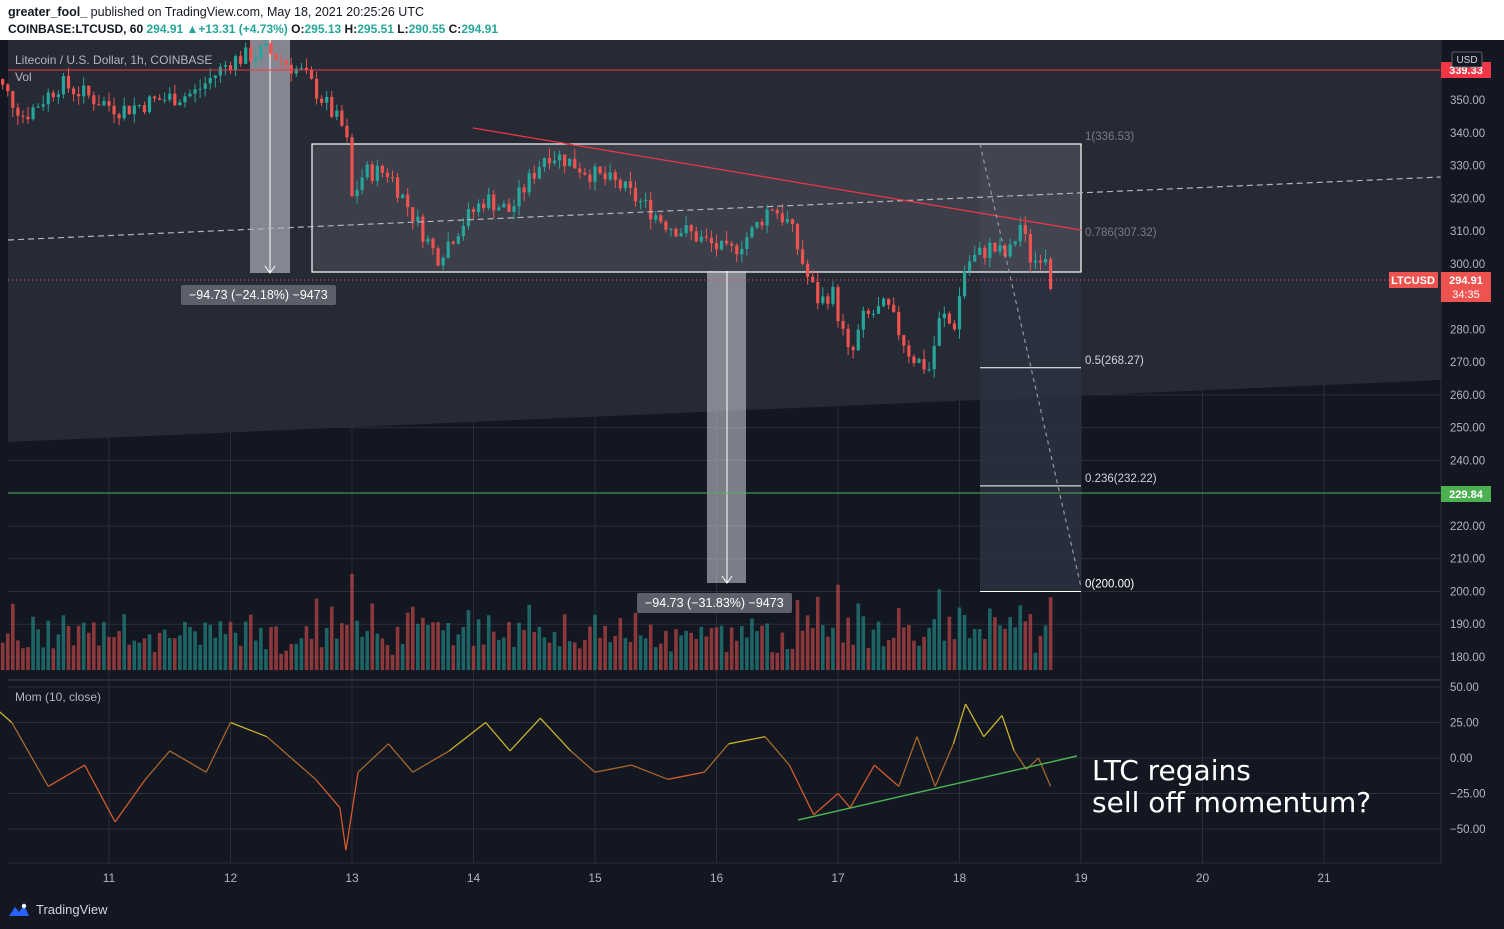 This screenshot has height=929, width=1504. What do you see at coordinates (1121, 479) in the screenshot?
I see `fib-level-label: 0.236(232.22)` at bounding box center [1121, 479].